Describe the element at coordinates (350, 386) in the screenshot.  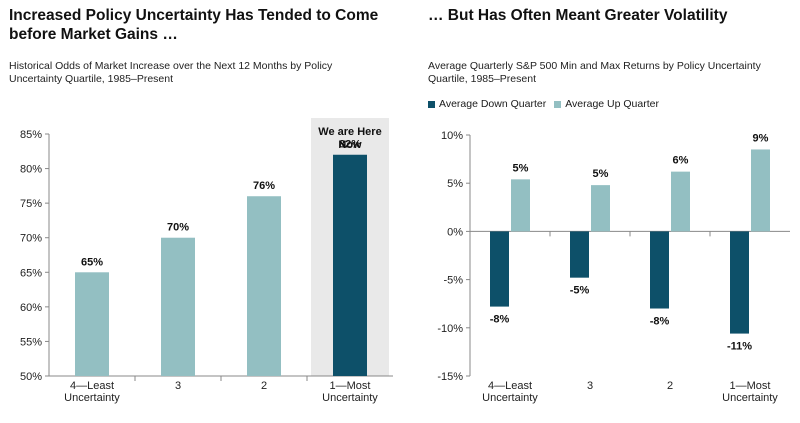
I see `left-x-tick-label: 1—Most` at that location.